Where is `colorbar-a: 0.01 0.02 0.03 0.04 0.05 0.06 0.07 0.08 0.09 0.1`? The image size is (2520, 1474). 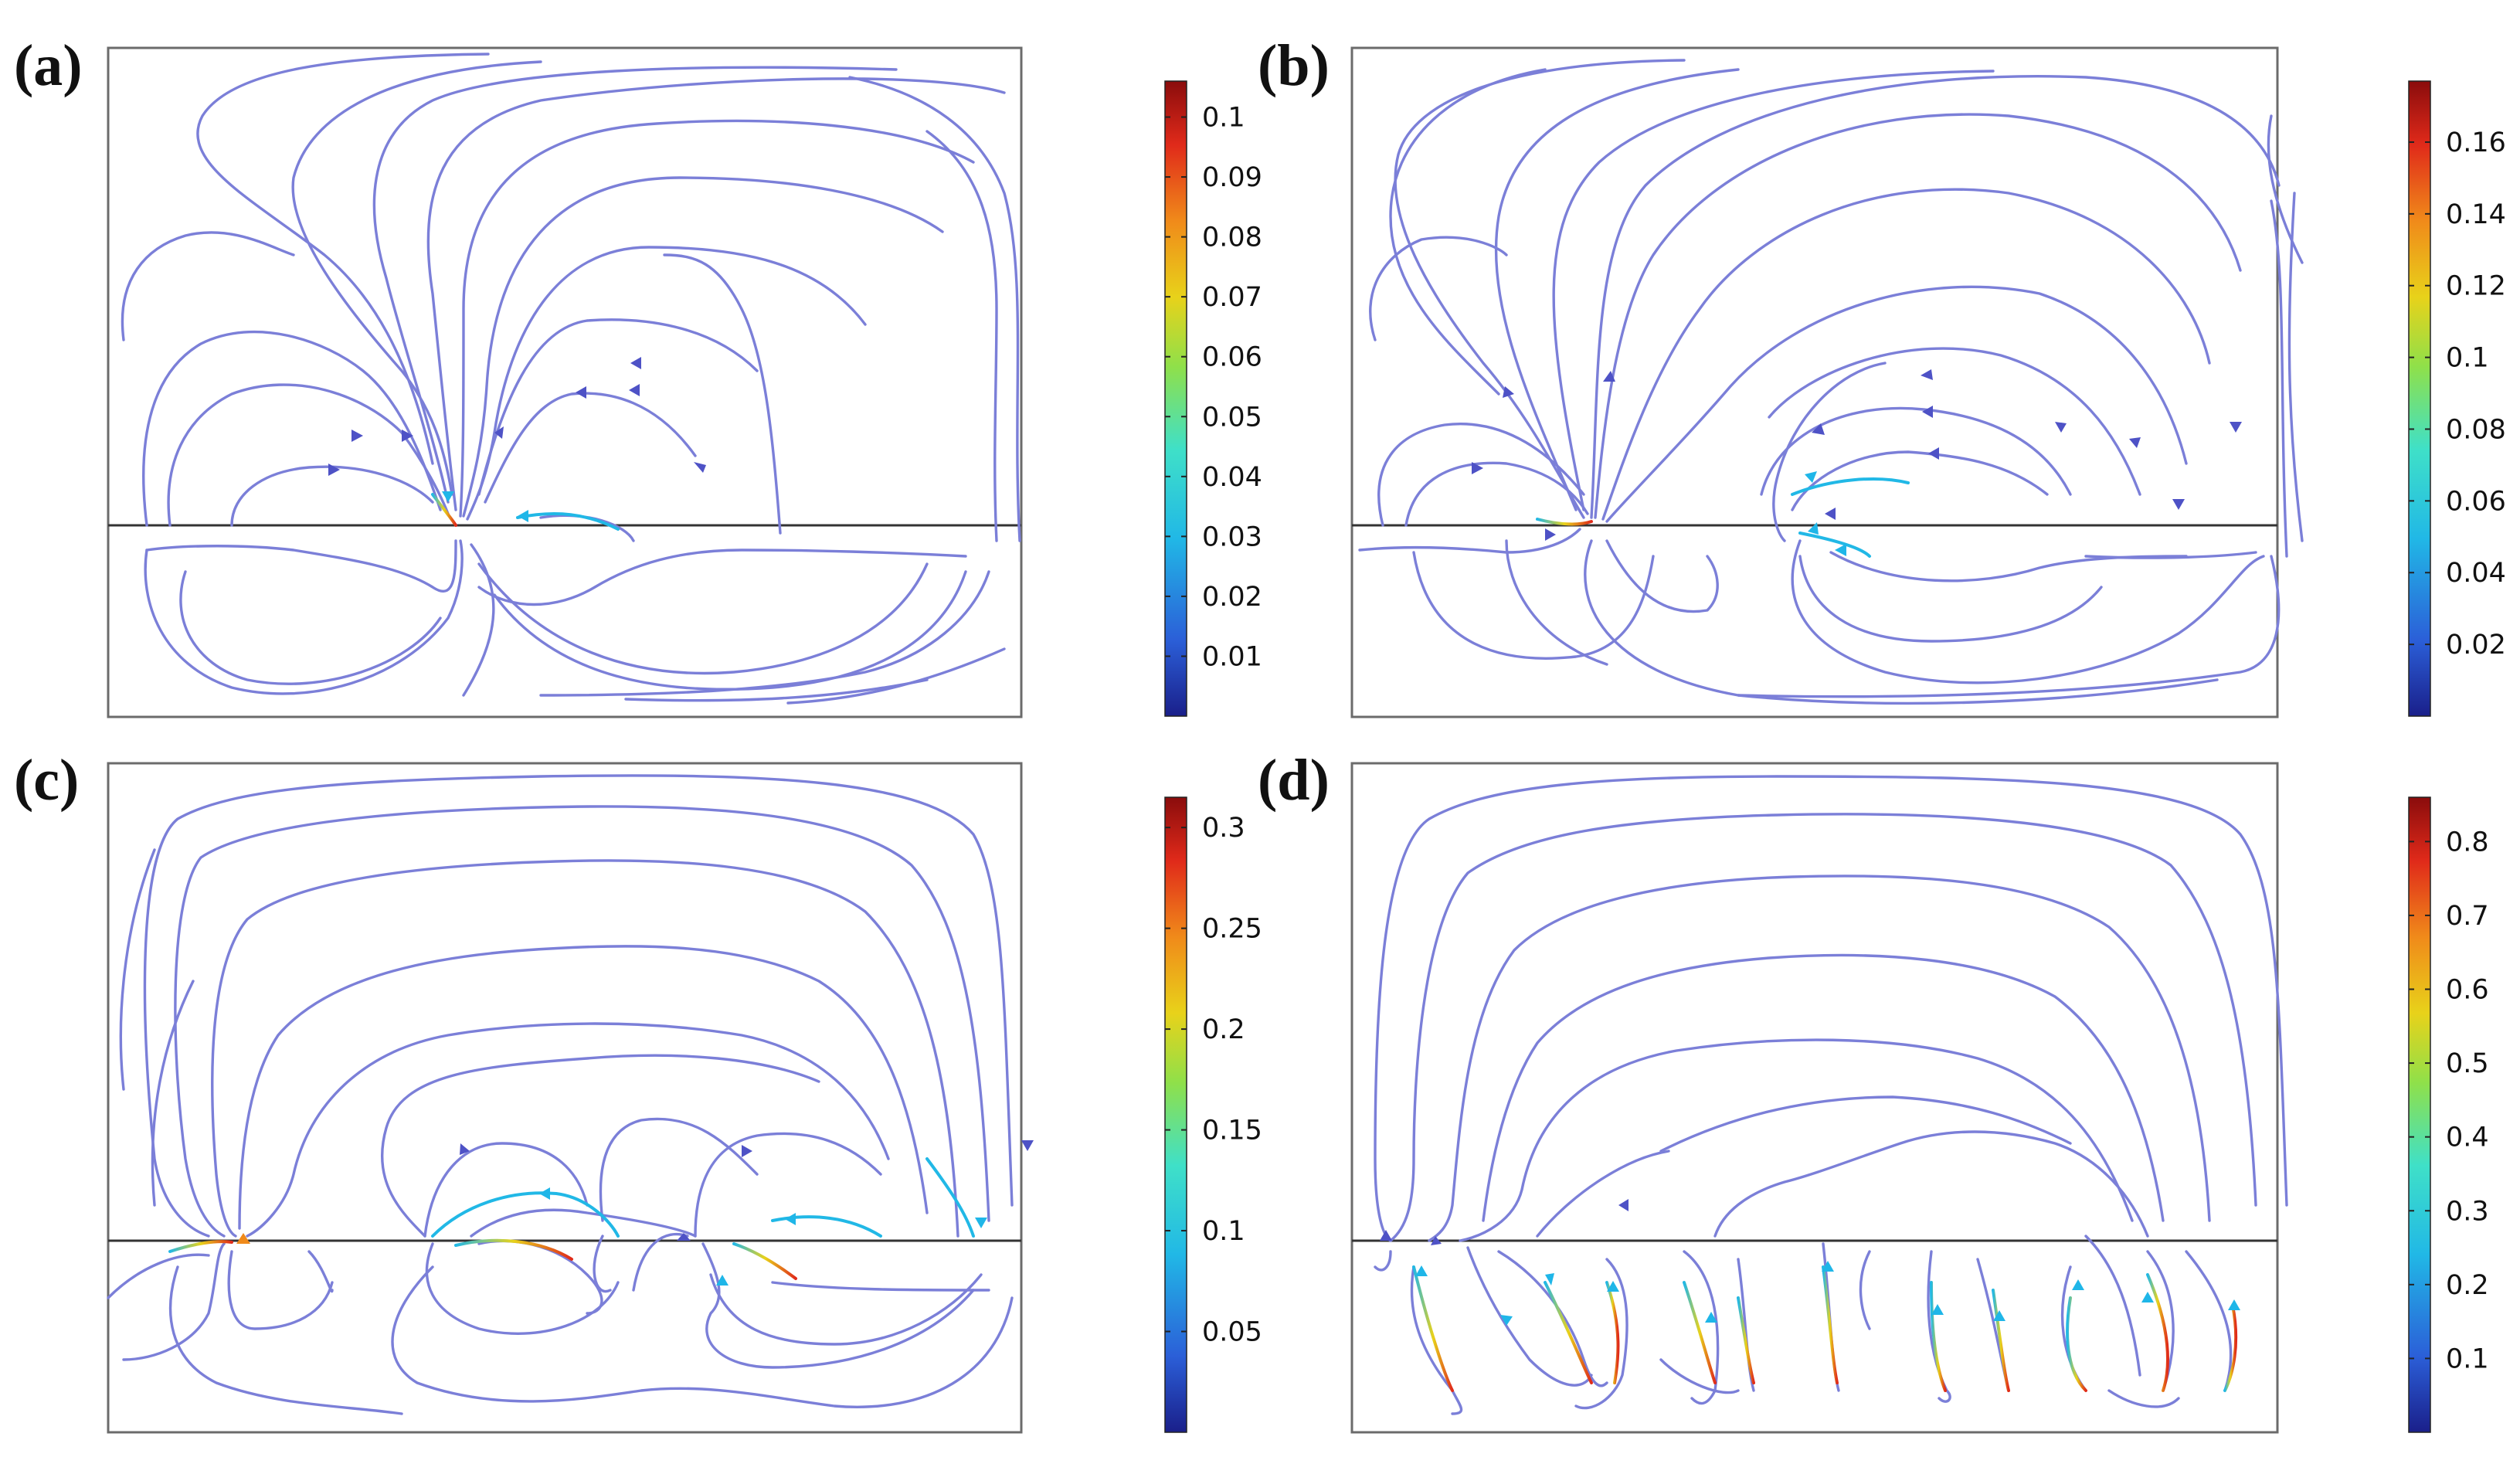
colorbar-a: 0.01 0.02 0.03 0.04 0.05 0.06 0.07 0.08 0.09 0.1 is located at coordinates (1213, 399).